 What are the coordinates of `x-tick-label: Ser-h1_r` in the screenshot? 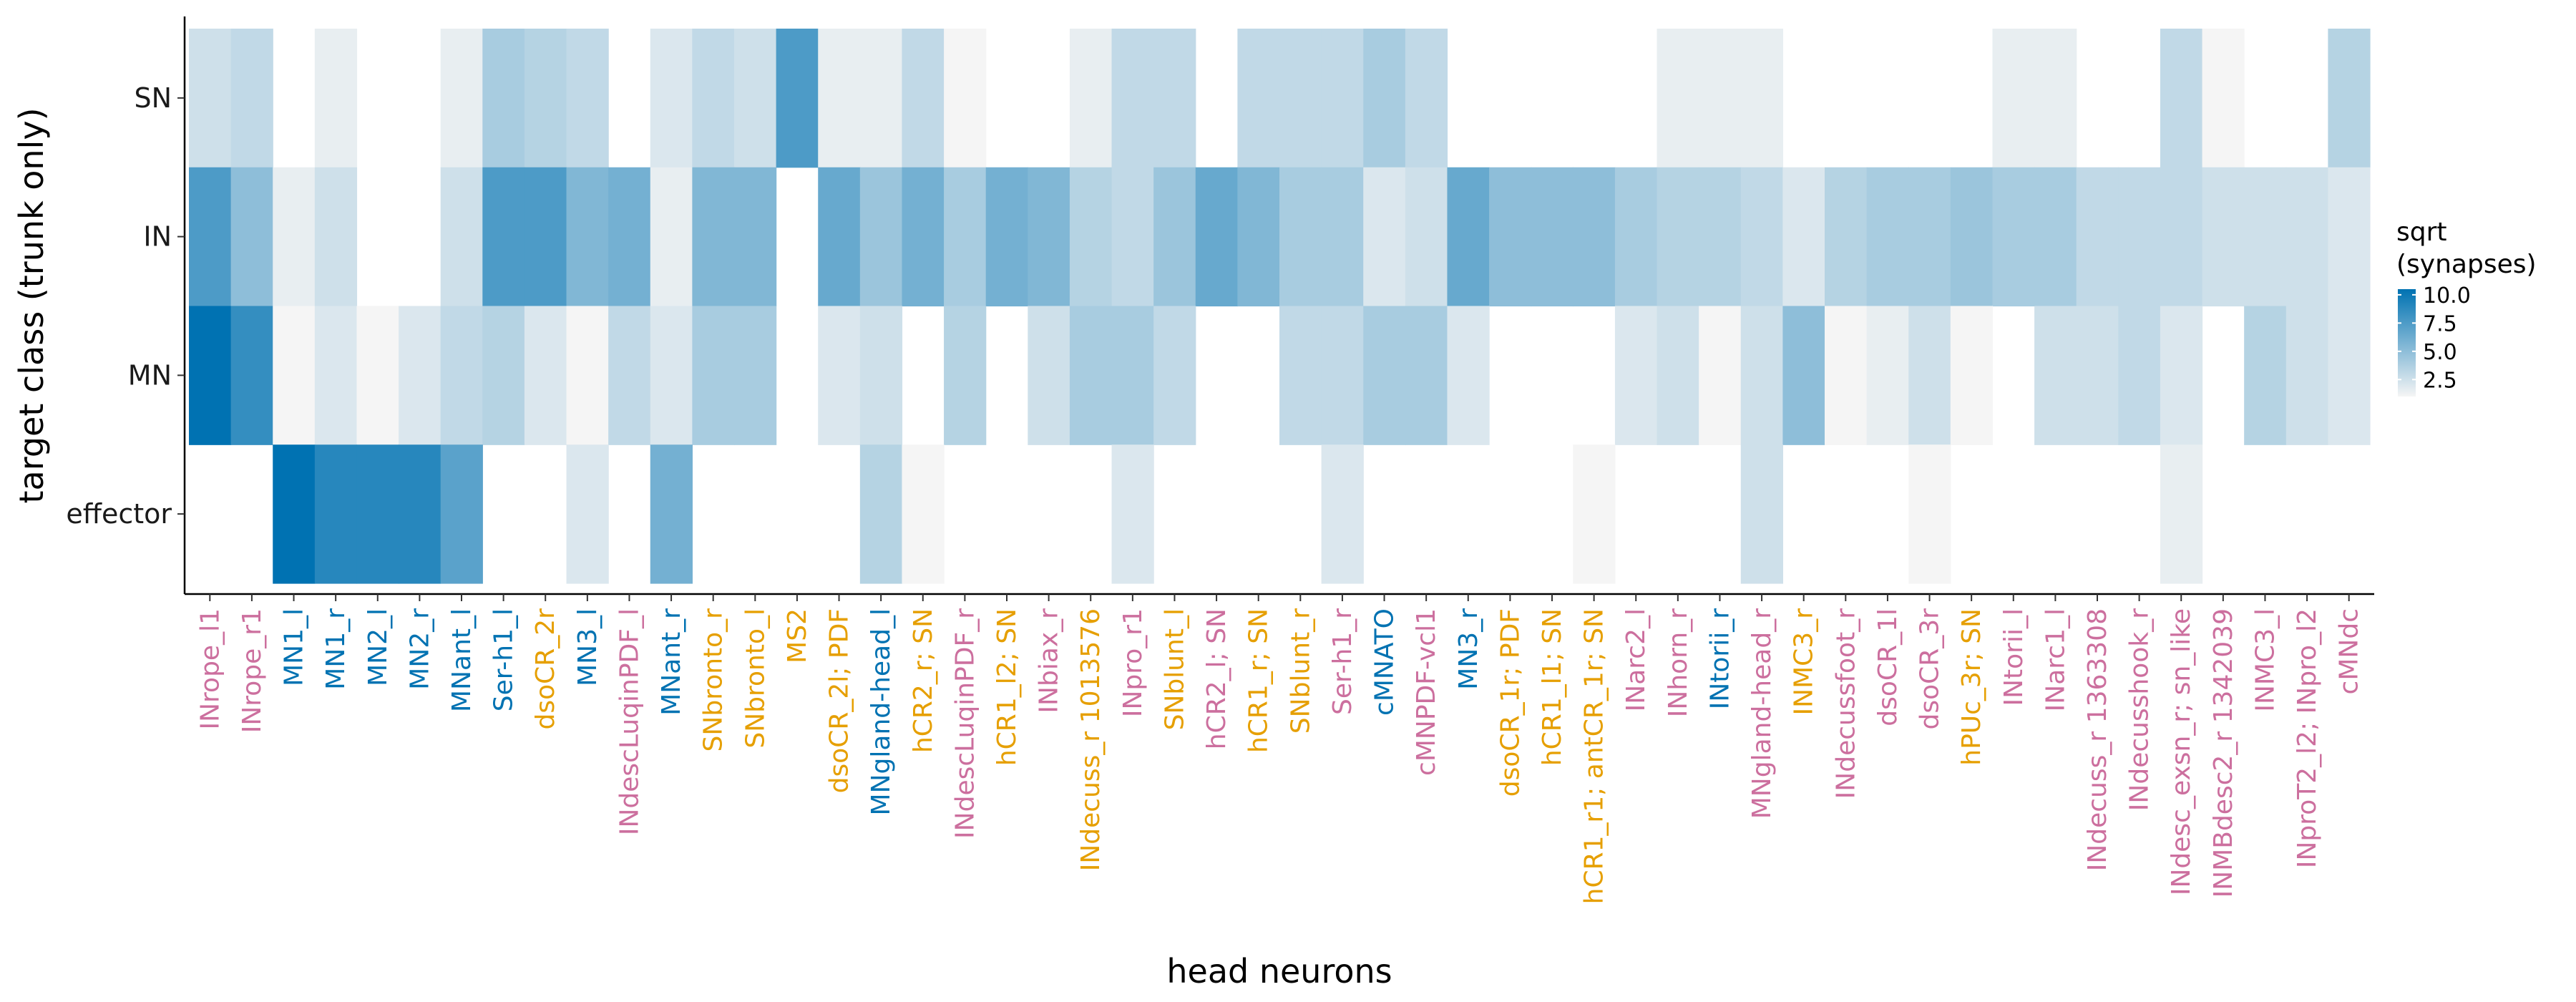 It's located at (1342, 662).